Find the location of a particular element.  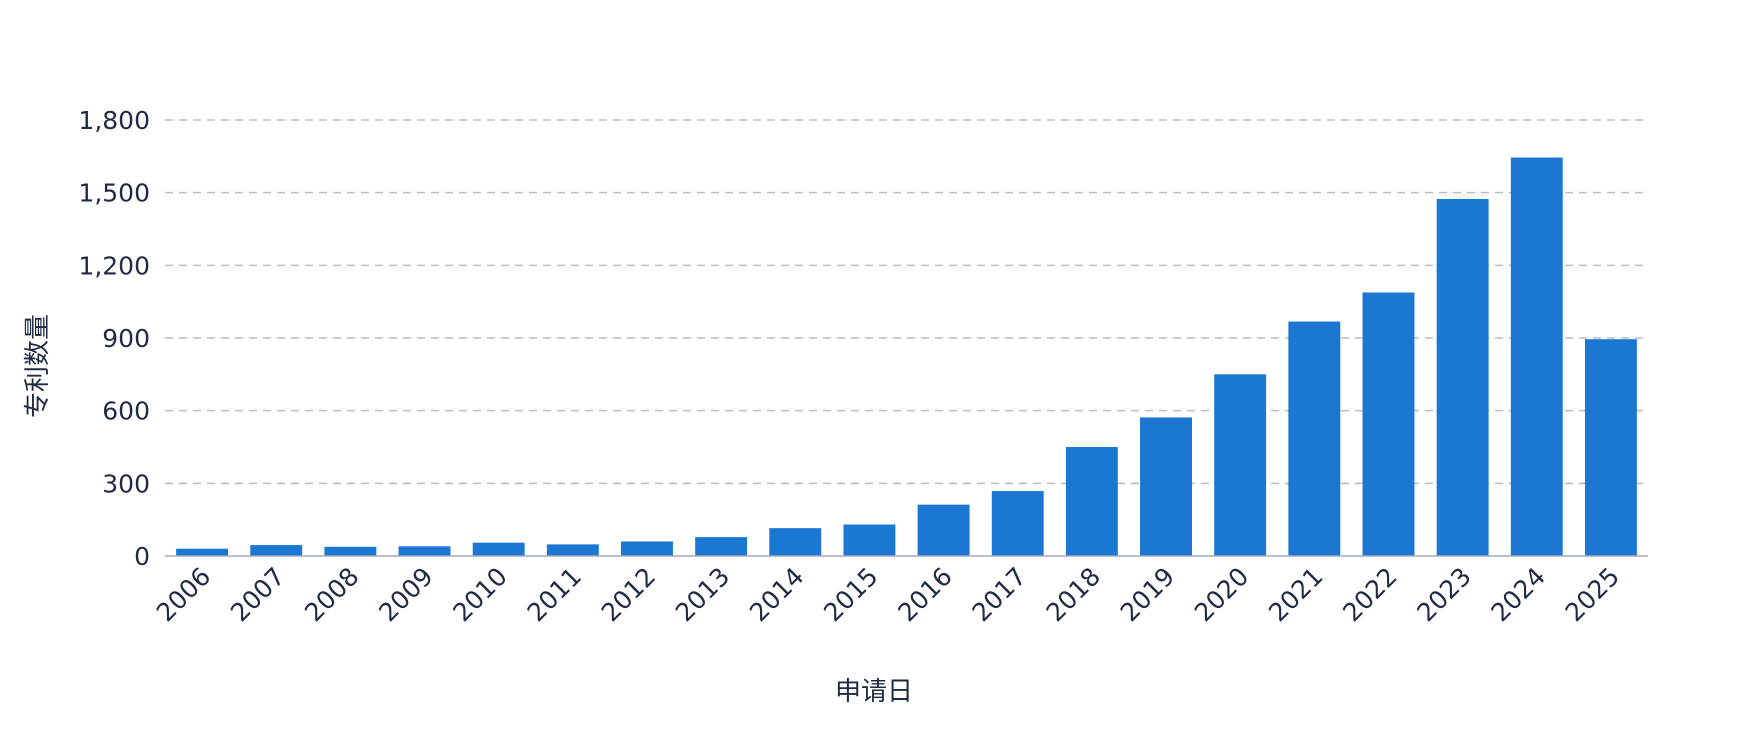

y-tick-label: 1,800 is located at coordinates (114, 120).